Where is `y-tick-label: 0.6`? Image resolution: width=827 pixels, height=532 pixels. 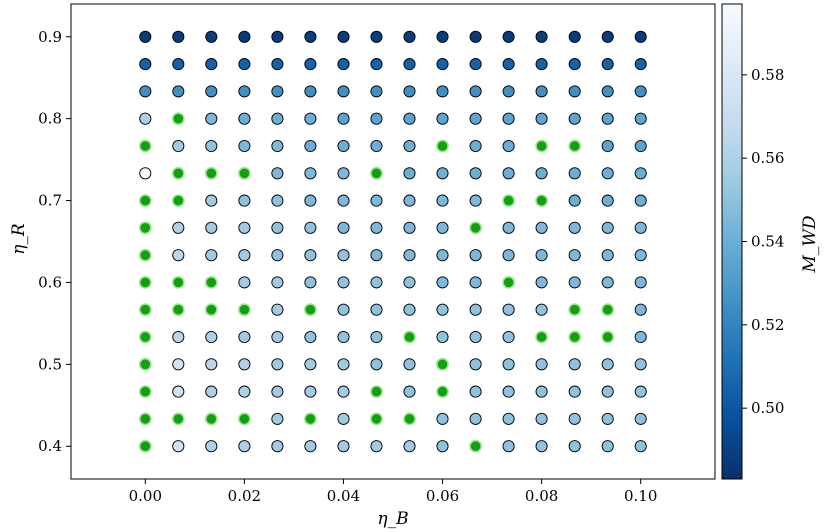
y-tick-label: 0.6 is located at coordinates (50, 282).